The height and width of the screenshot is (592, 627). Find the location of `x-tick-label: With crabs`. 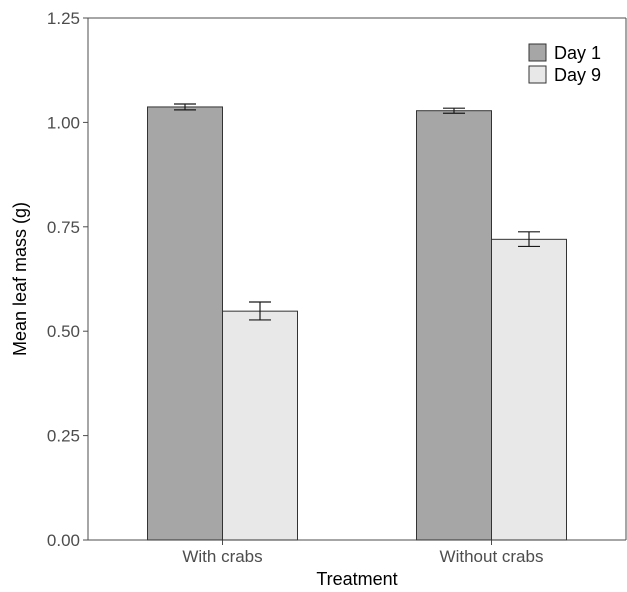

x-tick-label: With crabs is located at coordinates (222, 556).